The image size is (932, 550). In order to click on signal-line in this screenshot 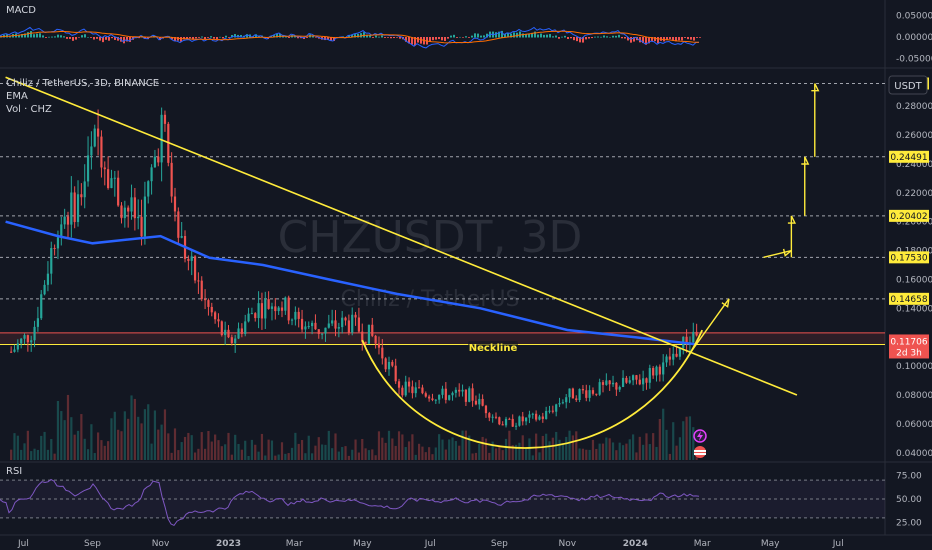, I will do `click(349, 37)`.